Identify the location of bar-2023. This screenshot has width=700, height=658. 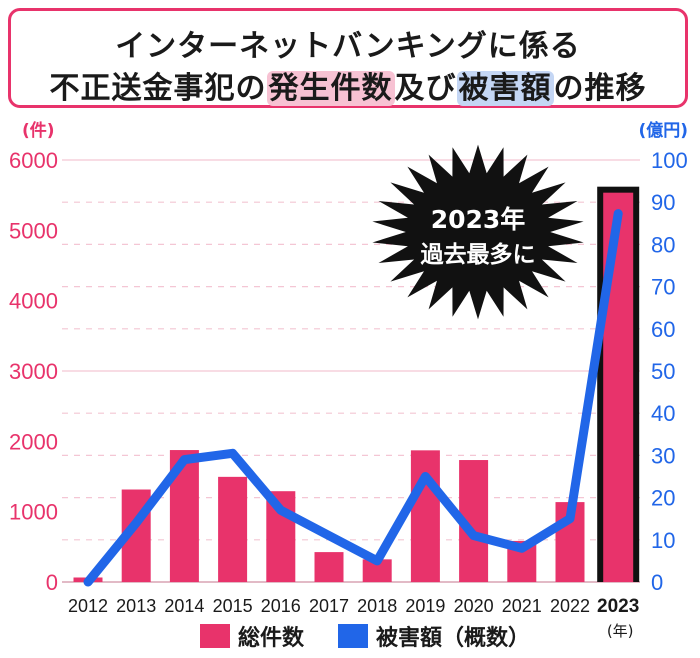
(618, 387).